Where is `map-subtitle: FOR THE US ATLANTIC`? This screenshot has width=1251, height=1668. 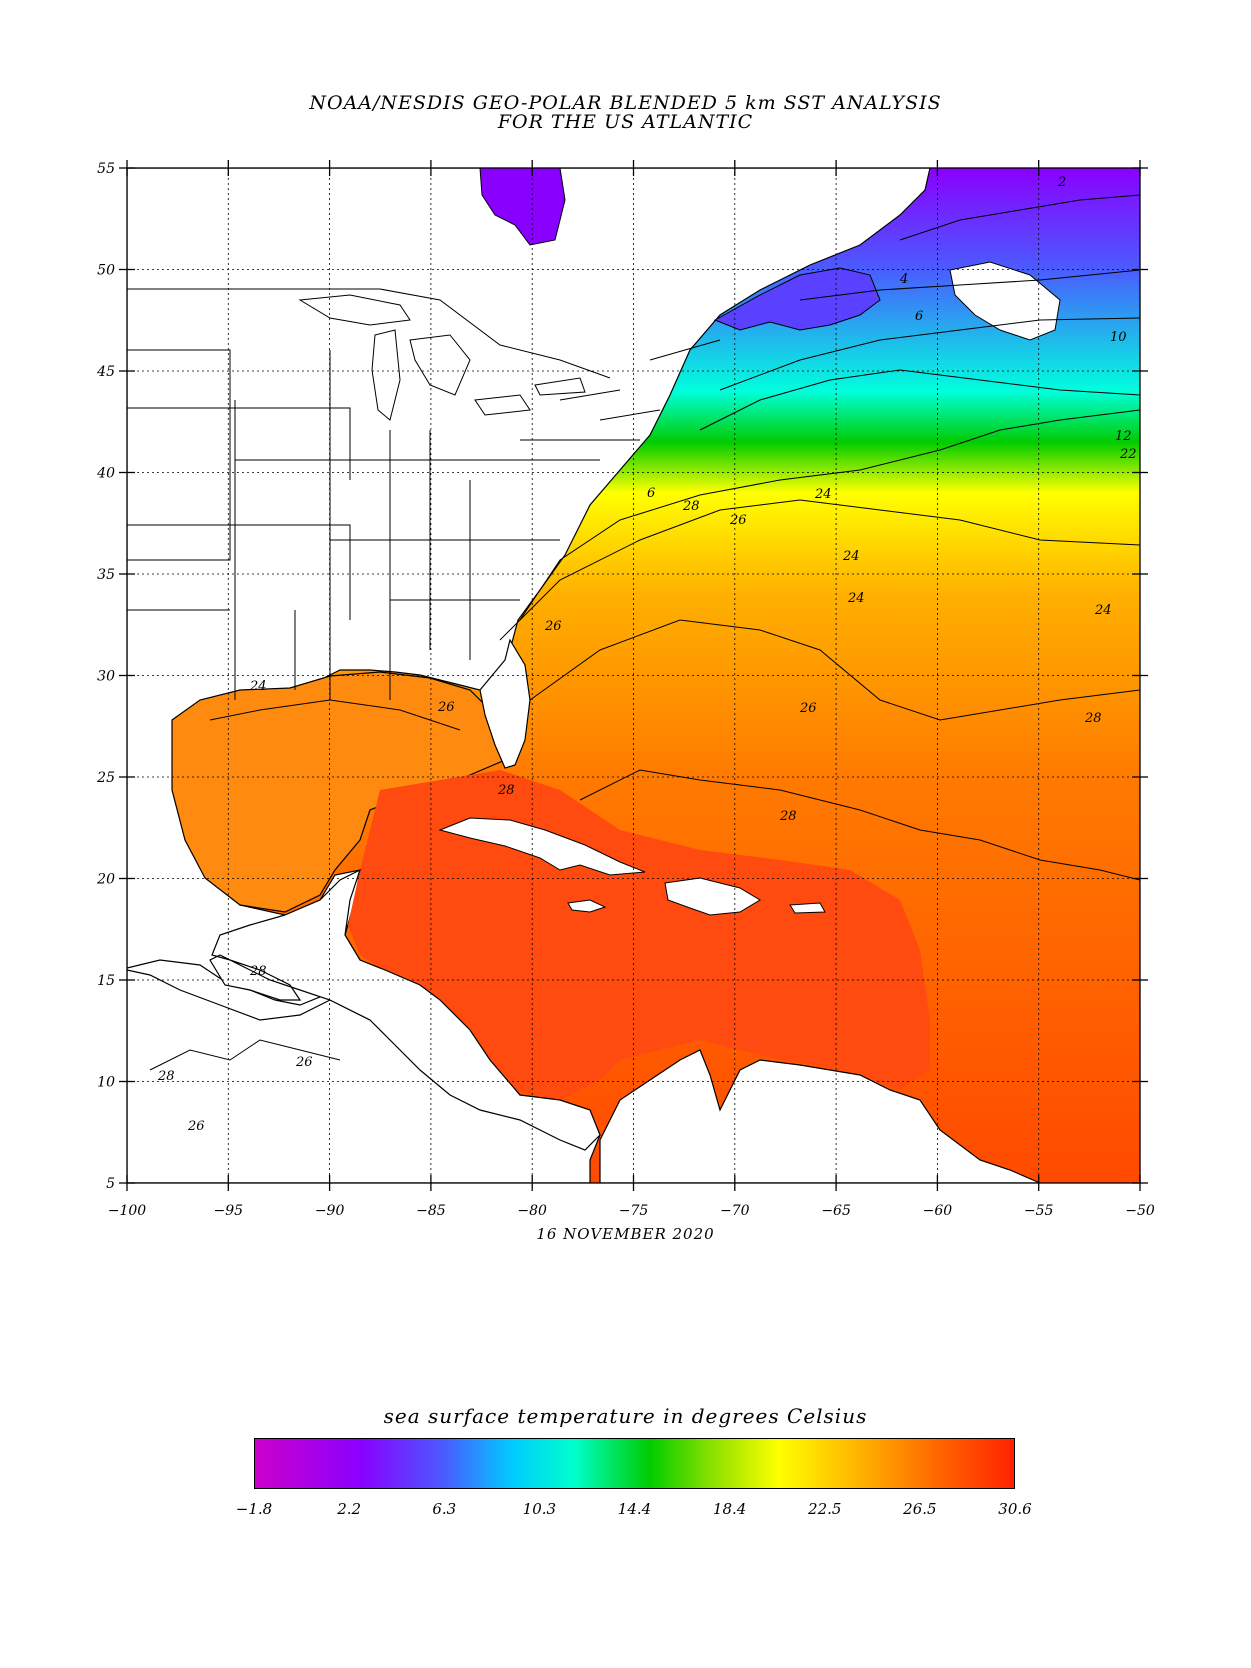 map-subtitle: FOR THE US ATLANTIC is located at coordinates (625, 122).